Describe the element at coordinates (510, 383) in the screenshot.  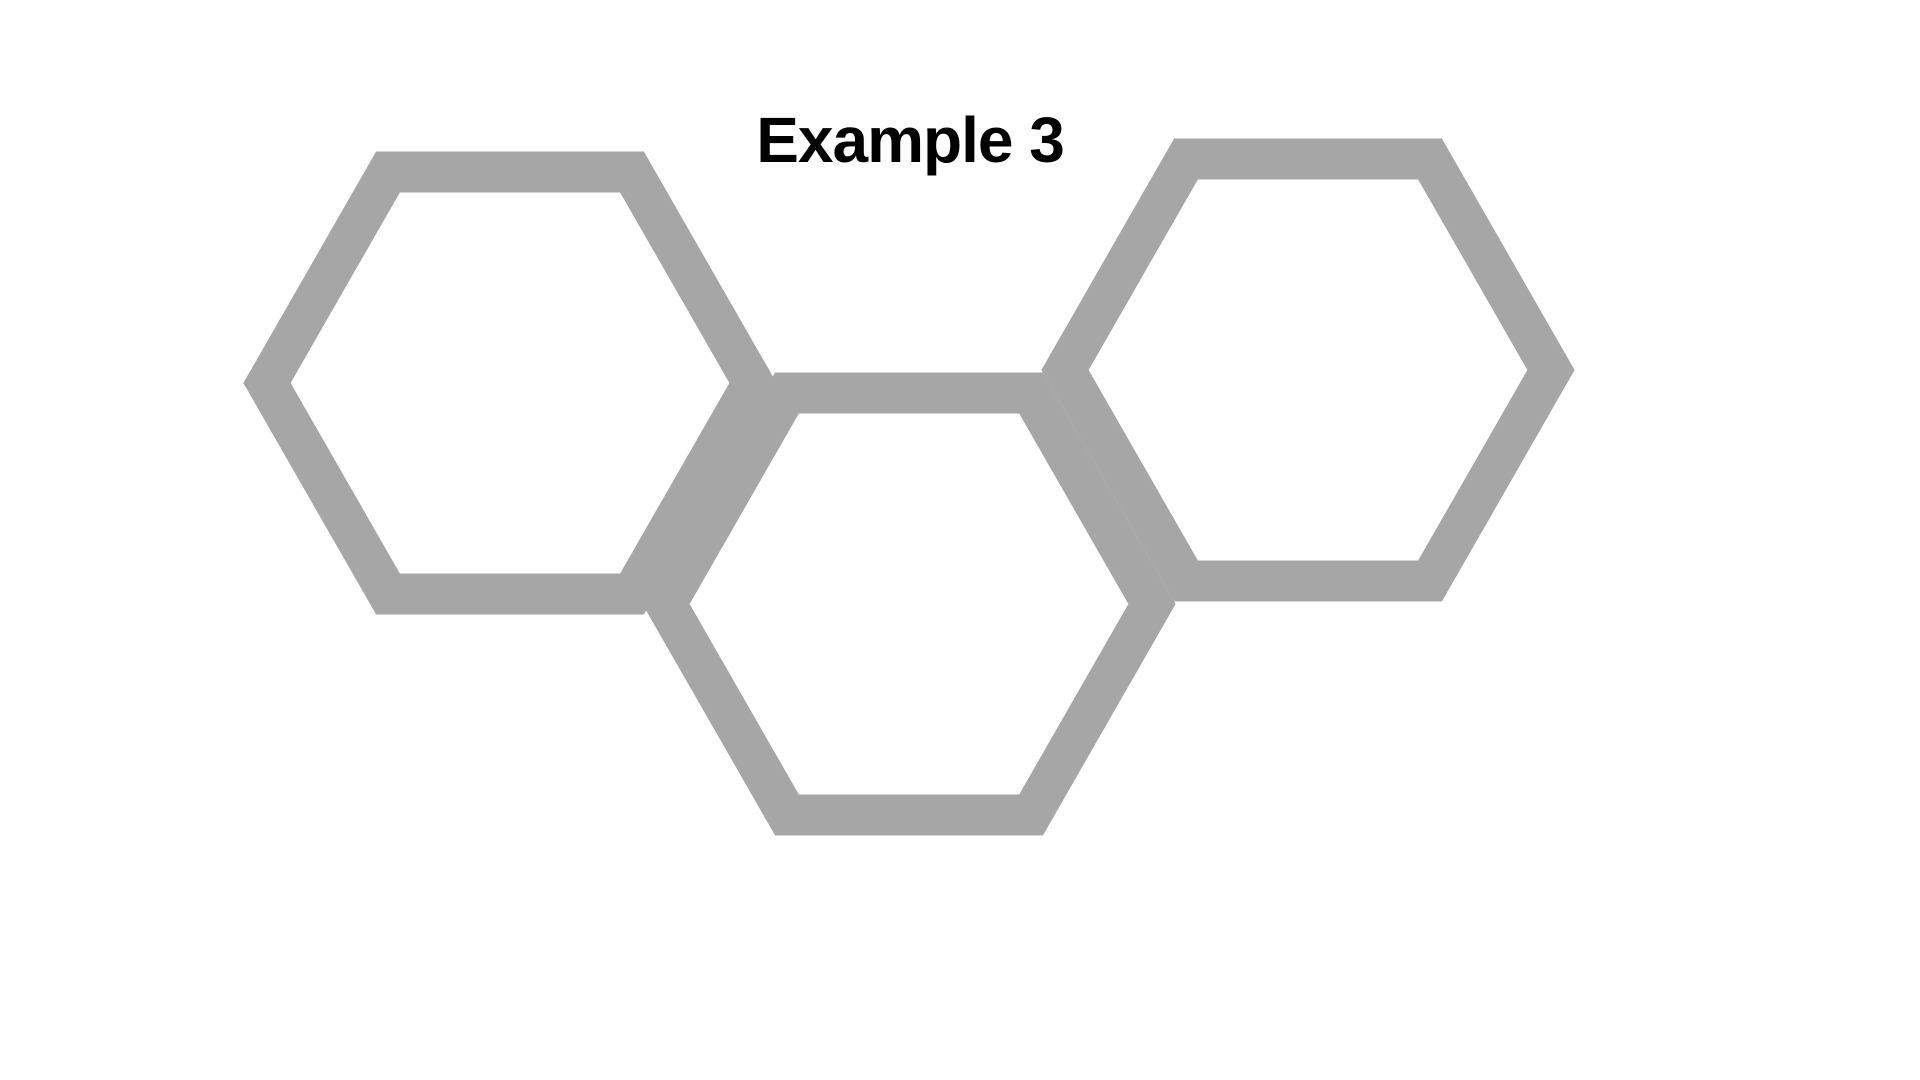
I see `hexagon-left` at that location.